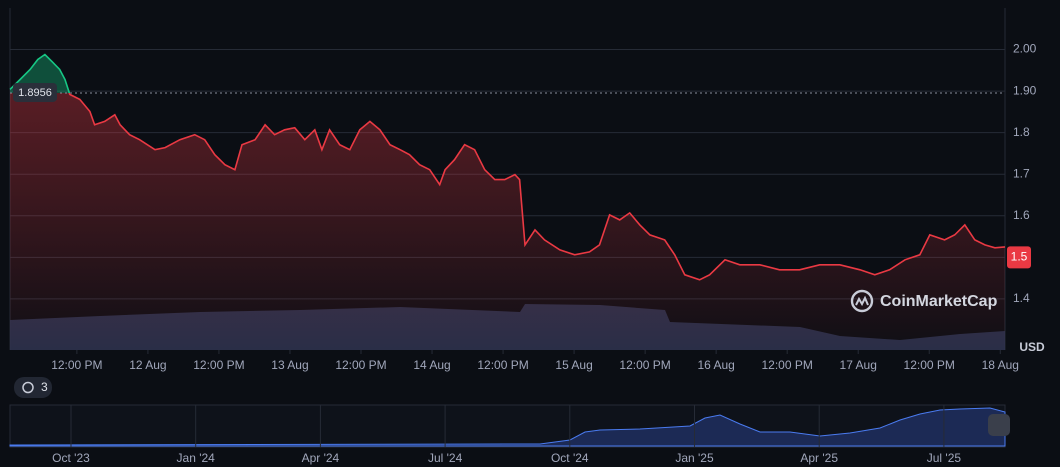 This screenshot has height=467, width=1060. I want to click on navigator-label: Oct '24, so click(570, 458).